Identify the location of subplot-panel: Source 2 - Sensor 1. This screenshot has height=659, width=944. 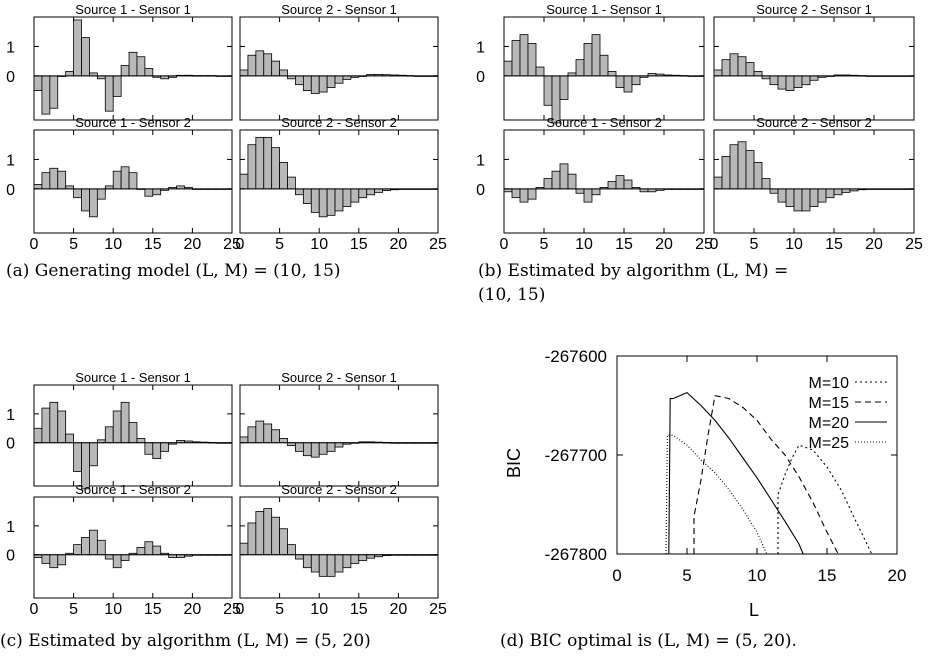
(339, 61).